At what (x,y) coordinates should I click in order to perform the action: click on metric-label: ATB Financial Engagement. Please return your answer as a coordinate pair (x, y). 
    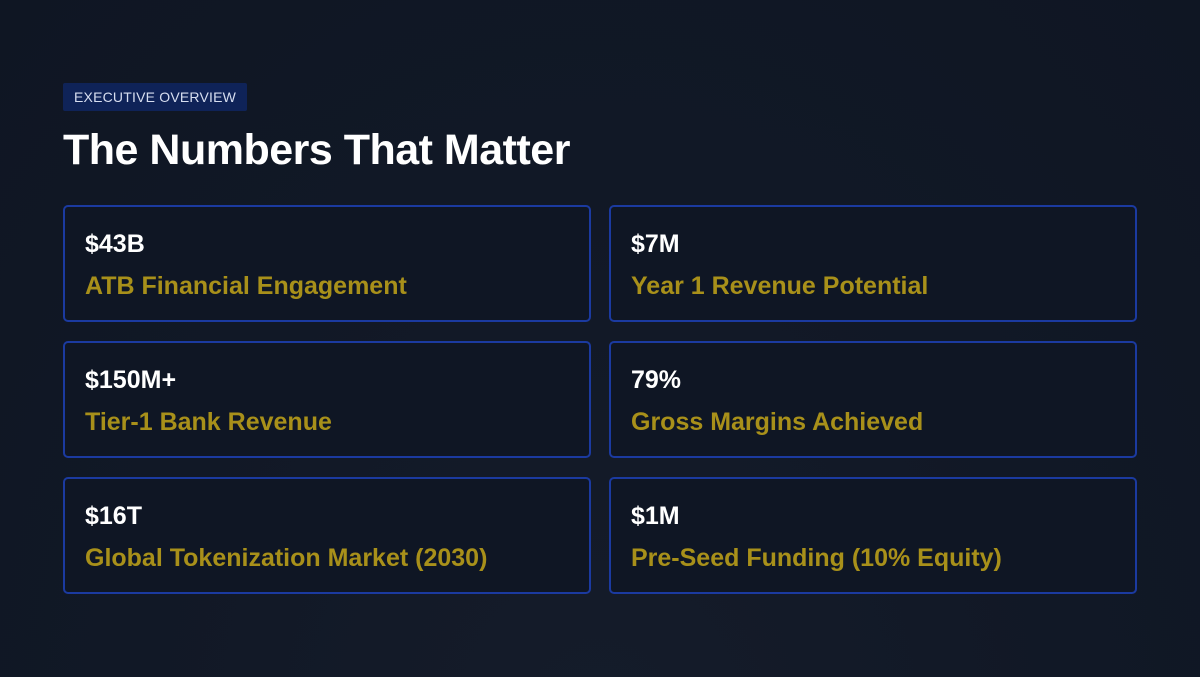
    Looking at the image, I should click on (246, 286).